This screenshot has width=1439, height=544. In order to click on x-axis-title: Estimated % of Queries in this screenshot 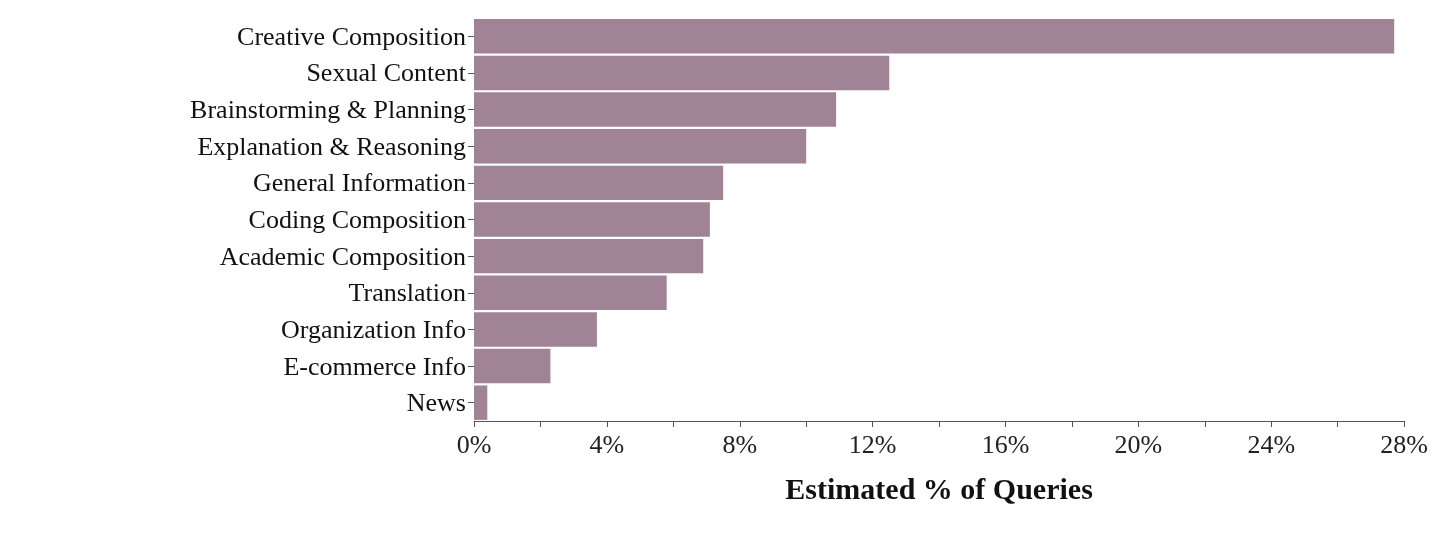, I will do `click(939, 488)`.